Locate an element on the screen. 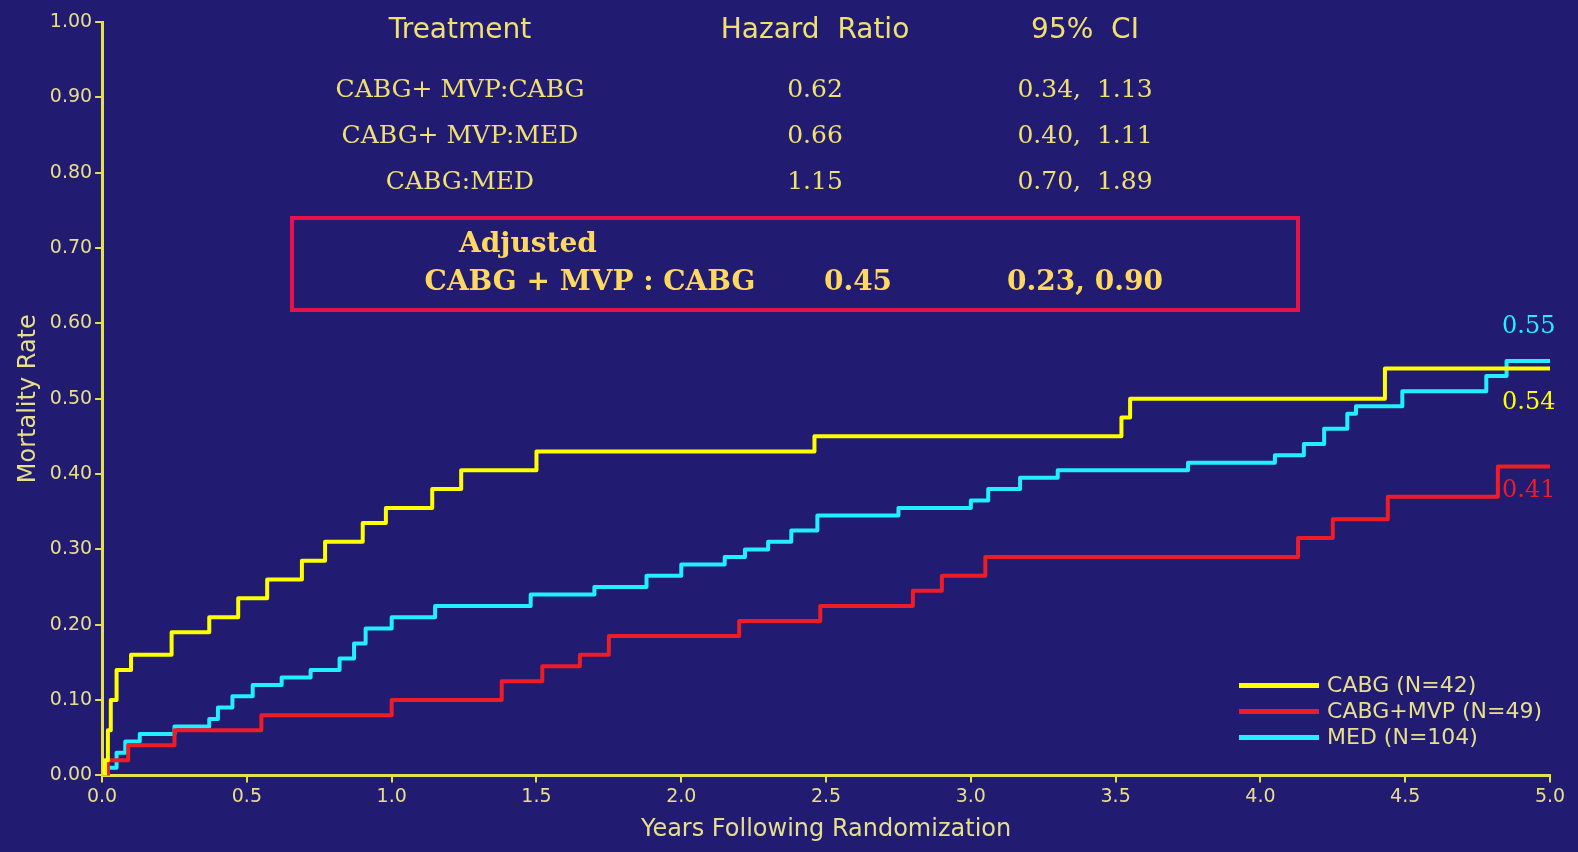 The width and height of the screenshot is (1578, 852). x-tick-label: 4.0 is located at coordinates (1260, 794).